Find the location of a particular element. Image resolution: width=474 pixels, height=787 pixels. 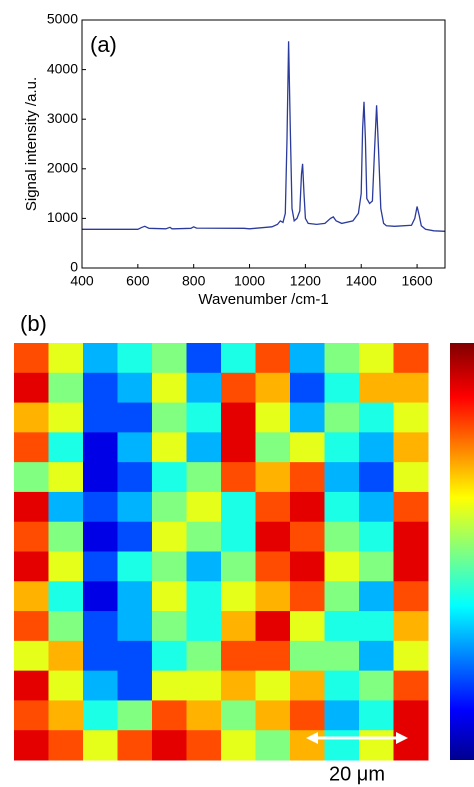

x-tick-label: 400 is located at coordinates (82, 281).